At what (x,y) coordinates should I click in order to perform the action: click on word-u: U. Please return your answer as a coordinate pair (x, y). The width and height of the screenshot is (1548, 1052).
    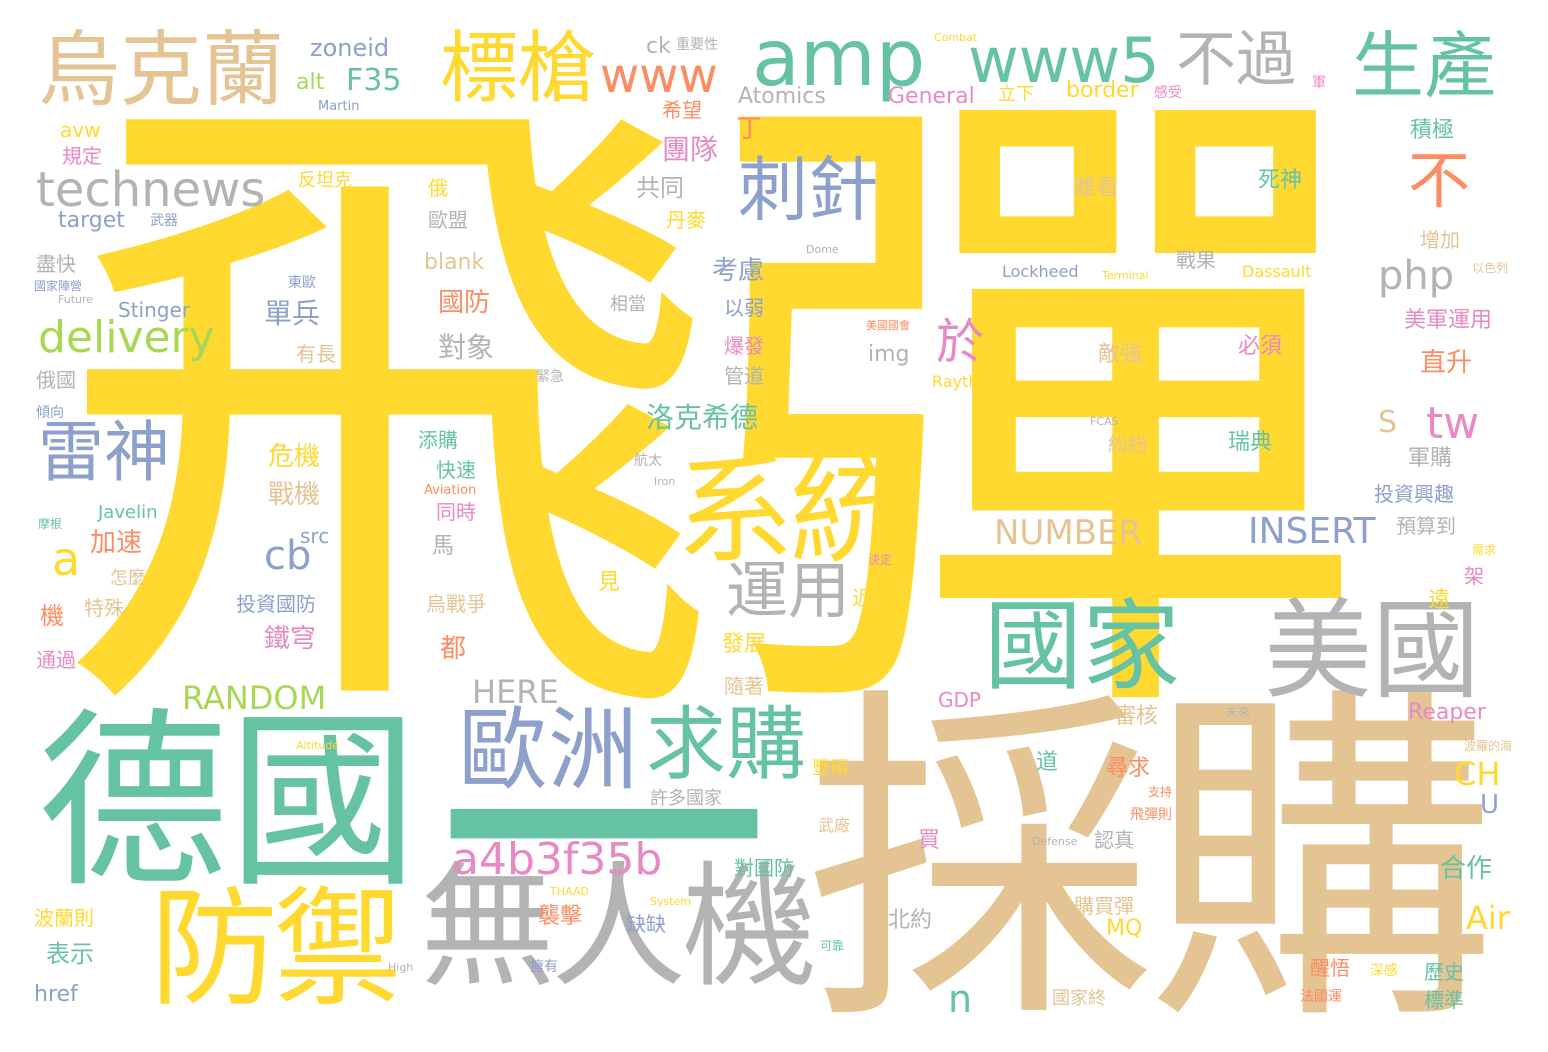
    Looking at the image, I should click on (1490, 805).